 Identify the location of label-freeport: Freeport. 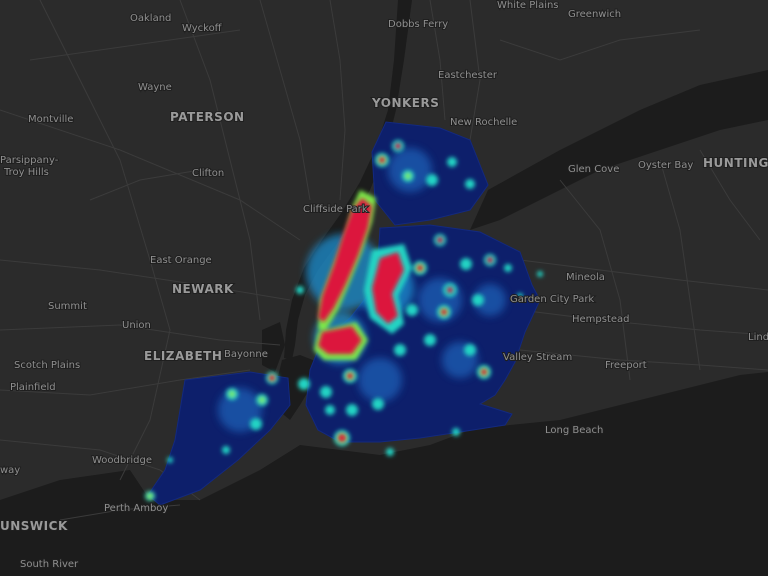
(626, 365).